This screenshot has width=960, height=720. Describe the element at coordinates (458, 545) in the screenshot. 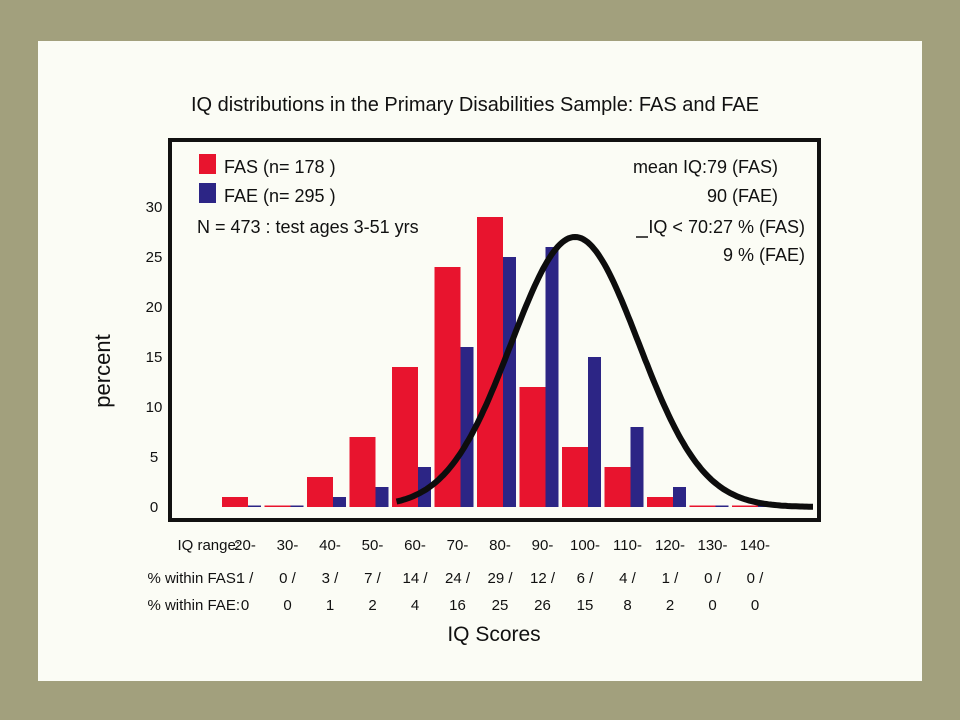

I see `iq-range-label: 70-` at that location.